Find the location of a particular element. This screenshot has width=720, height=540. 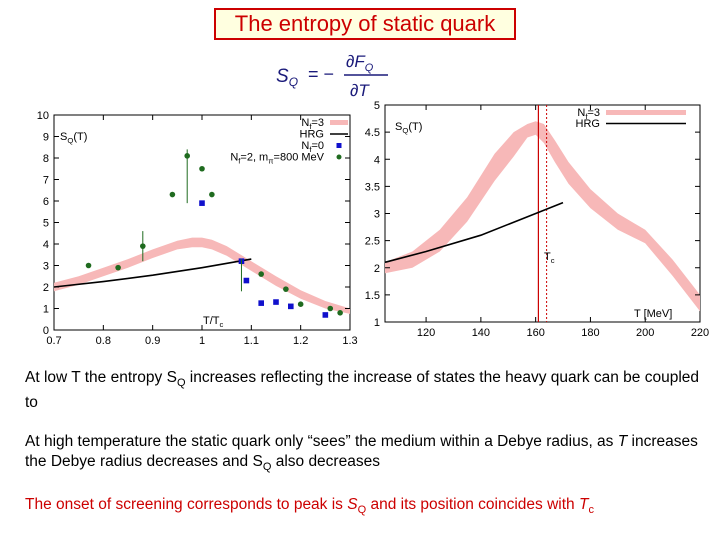

y-tick-label: 9 is located at coordinates (46, 138).